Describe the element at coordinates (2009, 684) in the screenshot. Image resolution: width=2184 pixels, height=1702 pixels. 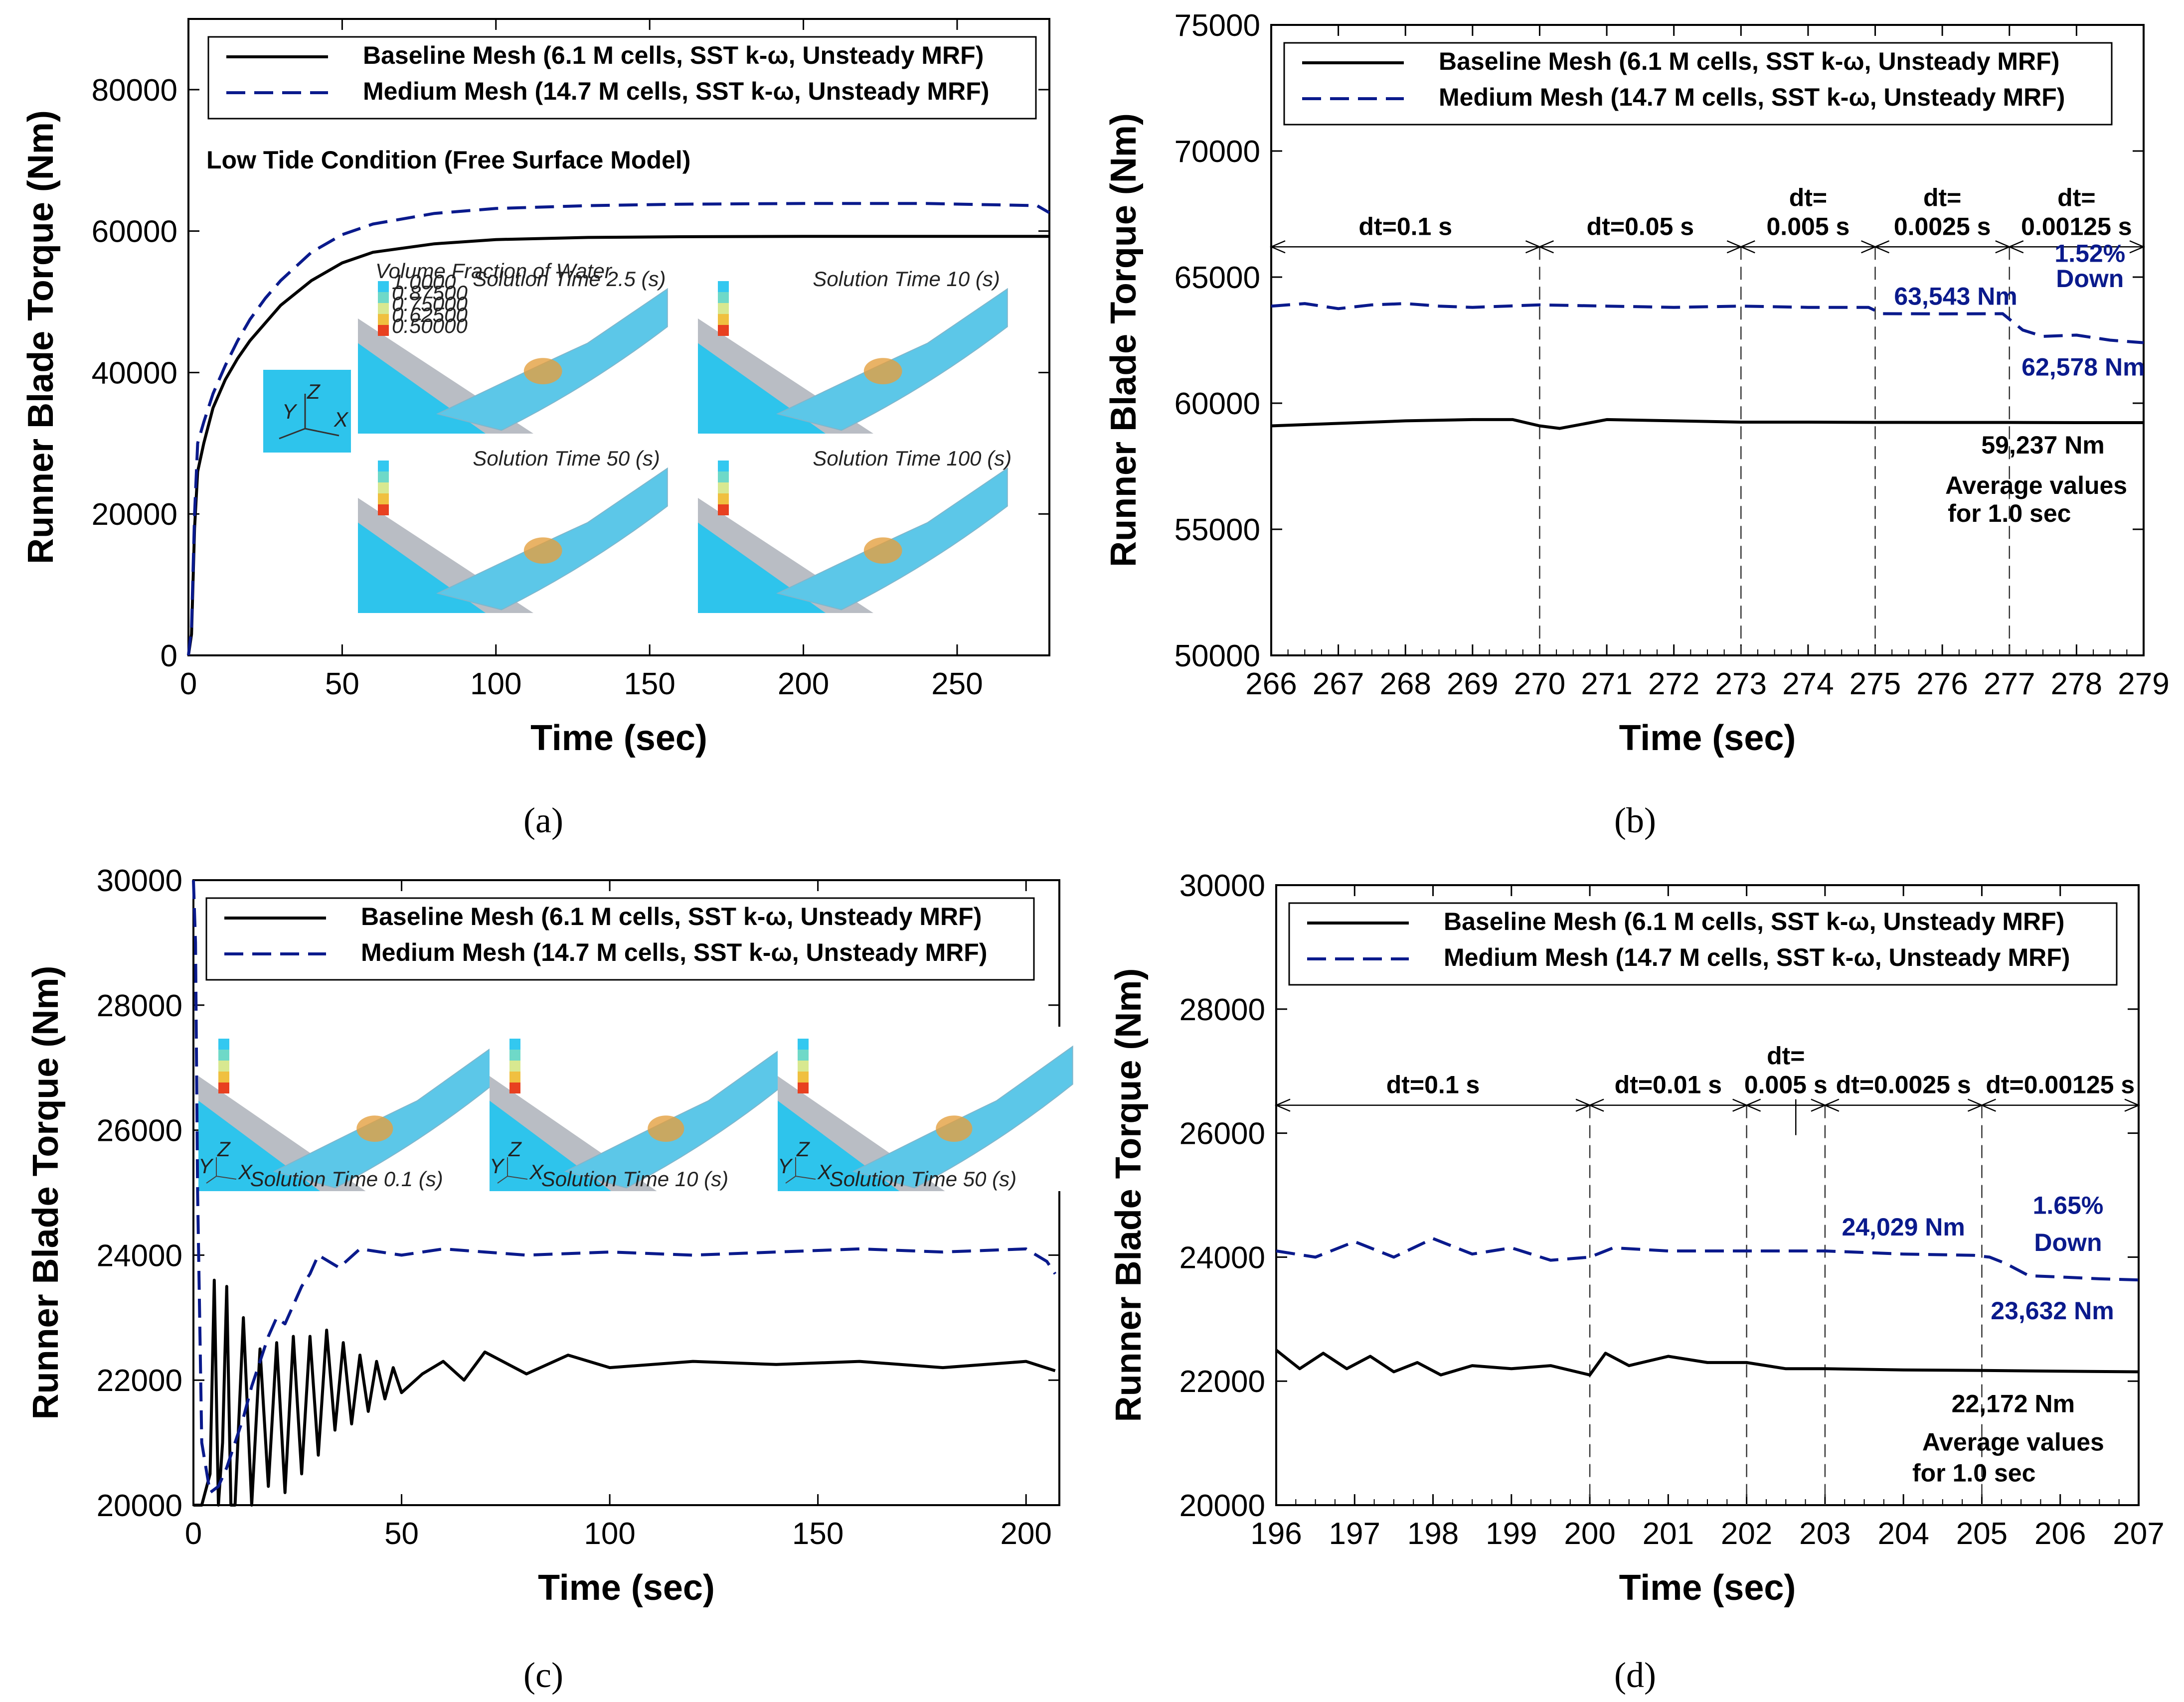
I see `x-tick-label: 277` at that location.